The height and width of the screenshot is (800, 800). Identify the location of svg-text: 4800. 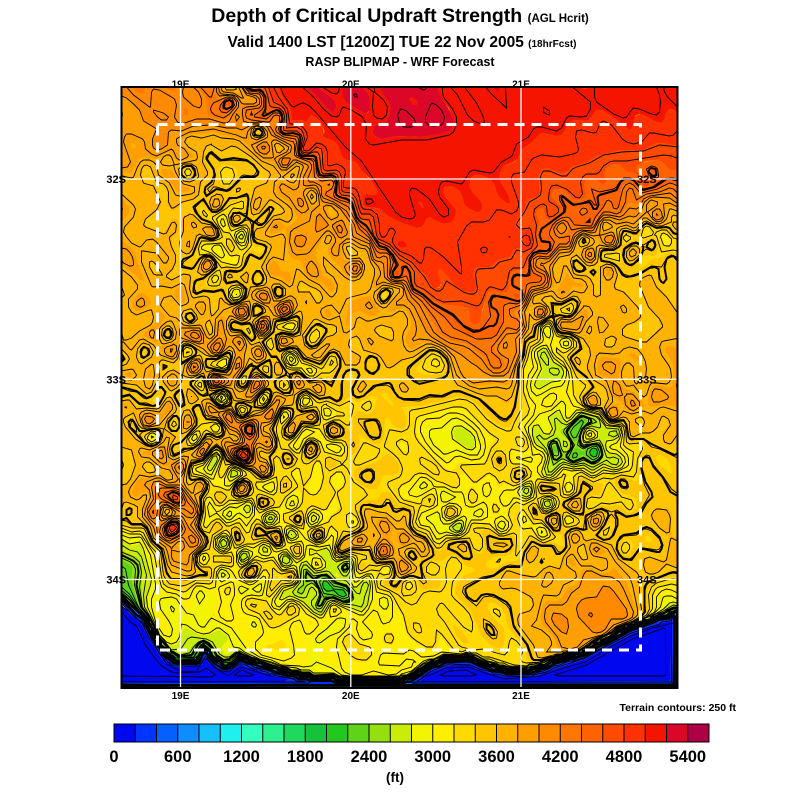
(624, 757).